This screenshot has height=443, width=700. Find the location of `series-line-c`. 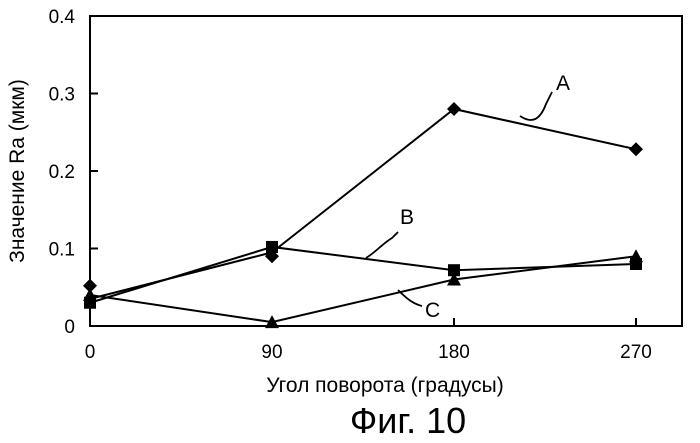

series-line-c is located at coordinates (363, 289).